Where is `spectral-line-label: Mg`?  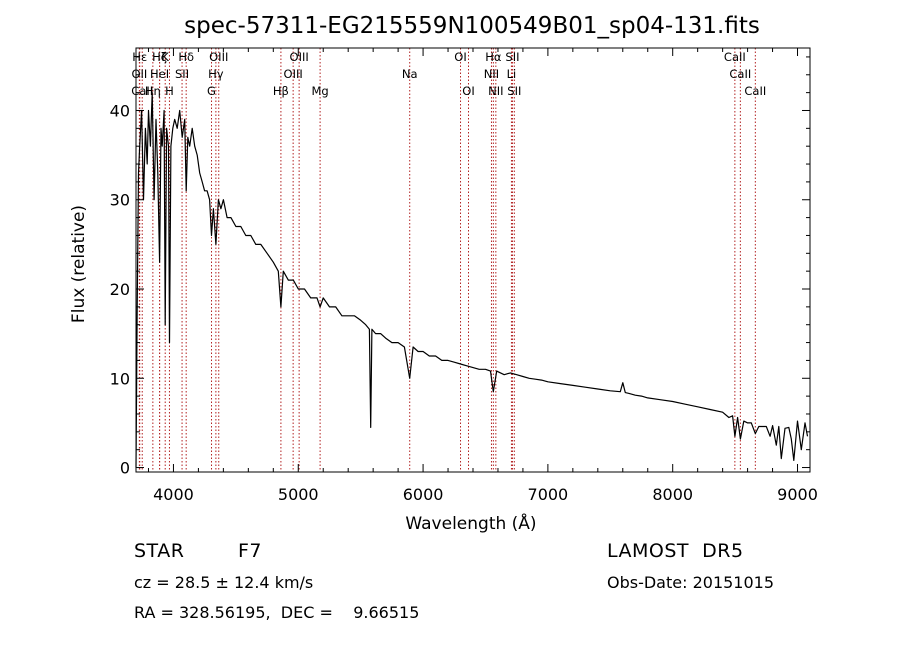
spectral-line-label: Mg is located at coordinates (319, 91).